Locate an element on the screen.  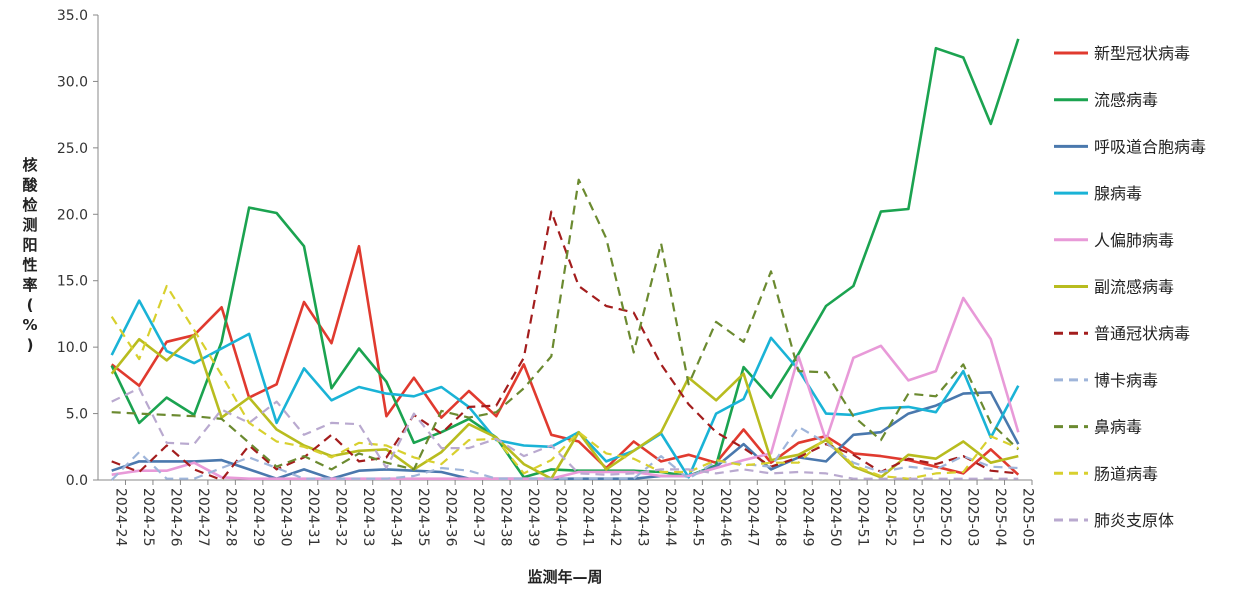
y-tick-label: 10.0 is located at coordinates (72, 348).